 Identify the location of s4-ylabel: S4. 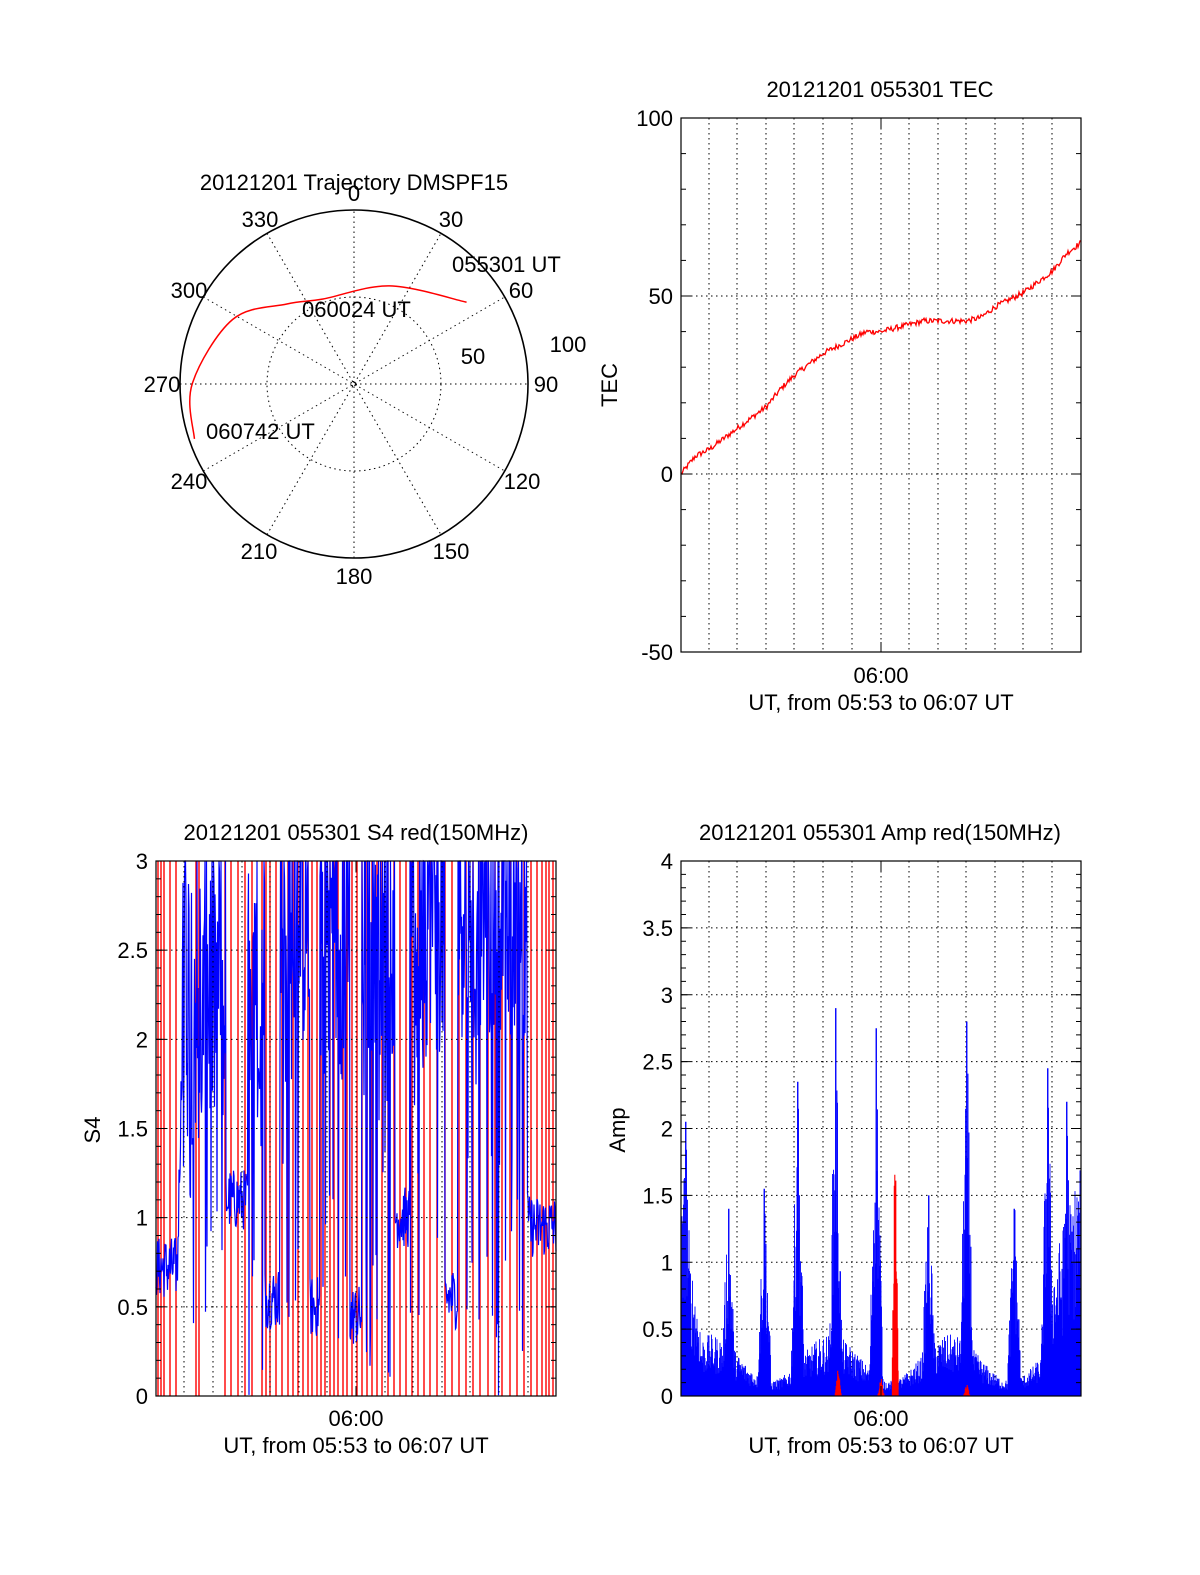
(92, 1130).